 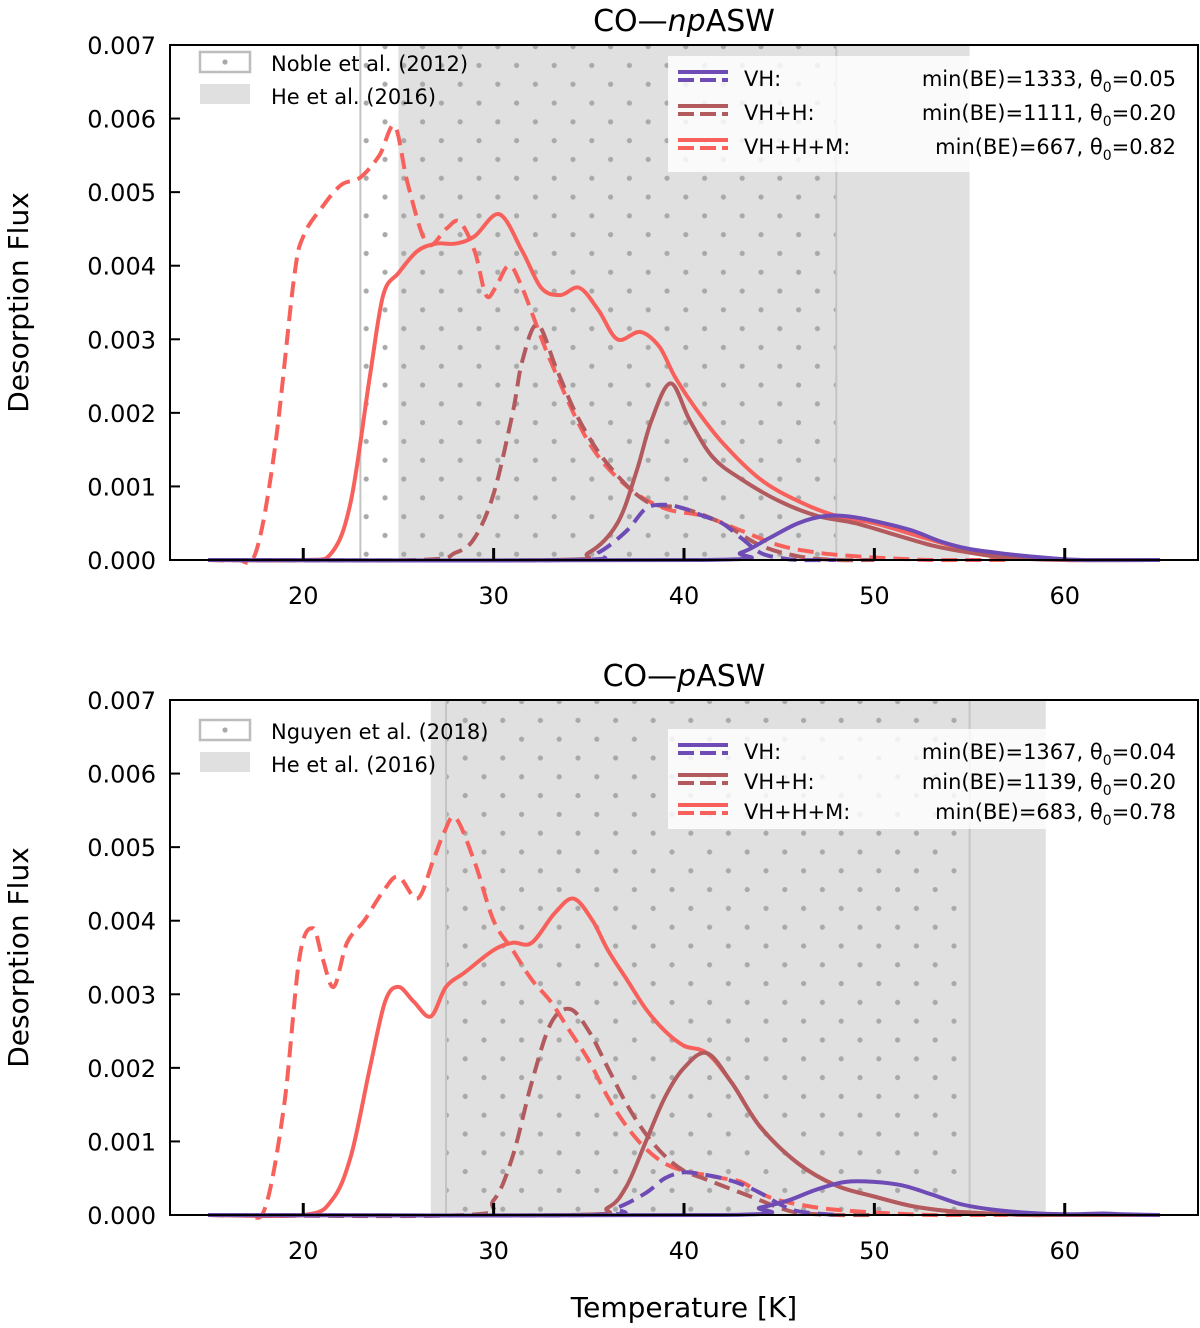 I want to click on panel-title: CO—pASW, so click(x=684, y=676).